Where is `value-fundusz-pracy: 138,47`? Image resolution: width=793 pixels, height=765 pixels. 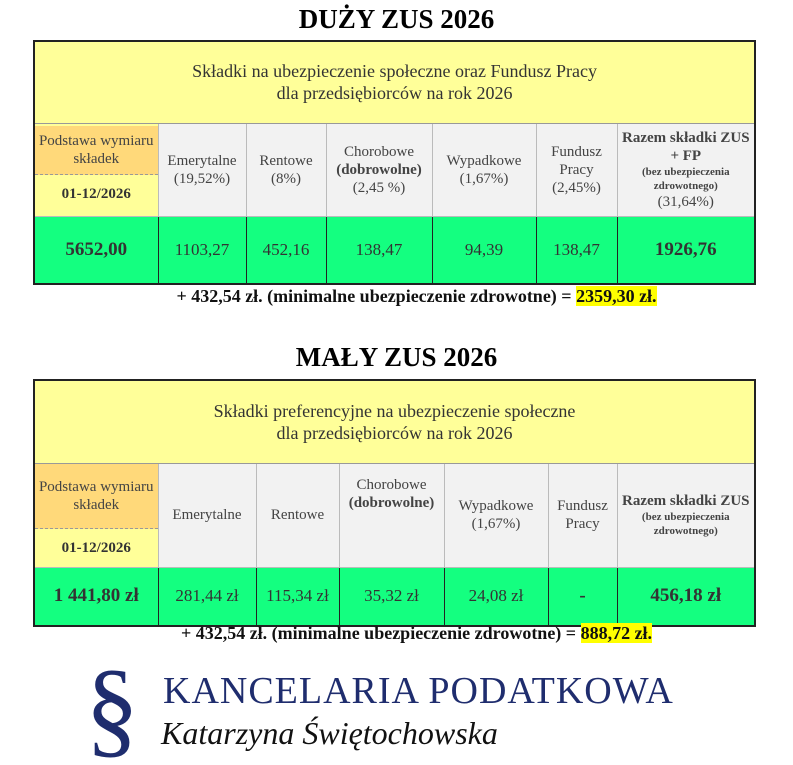
value-fundusz-pracy: 138,47 is located at coordinates (576, 250).